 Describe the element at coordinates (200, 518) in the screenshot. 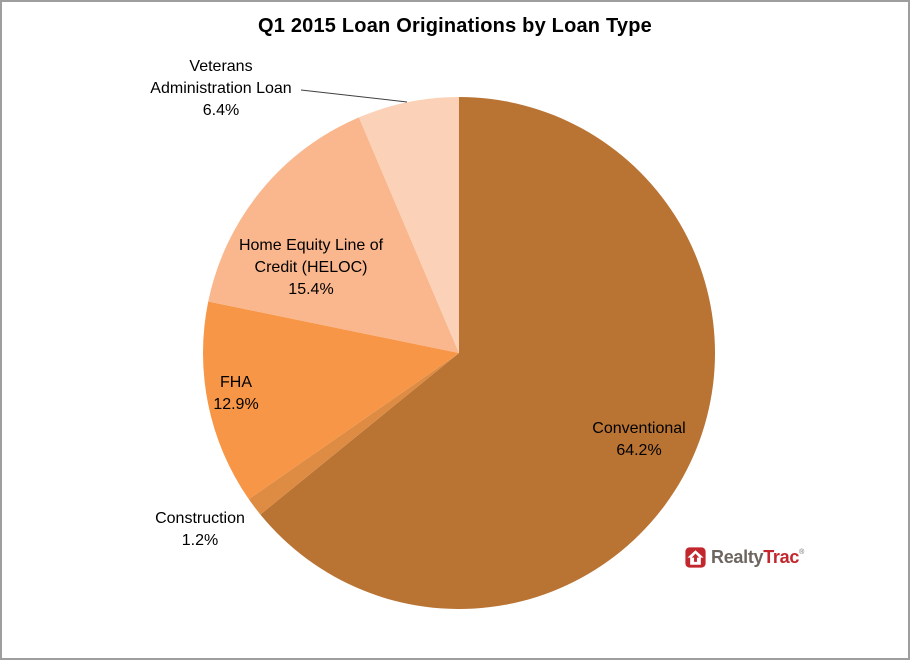

I see `label-line: Construction` at that location.